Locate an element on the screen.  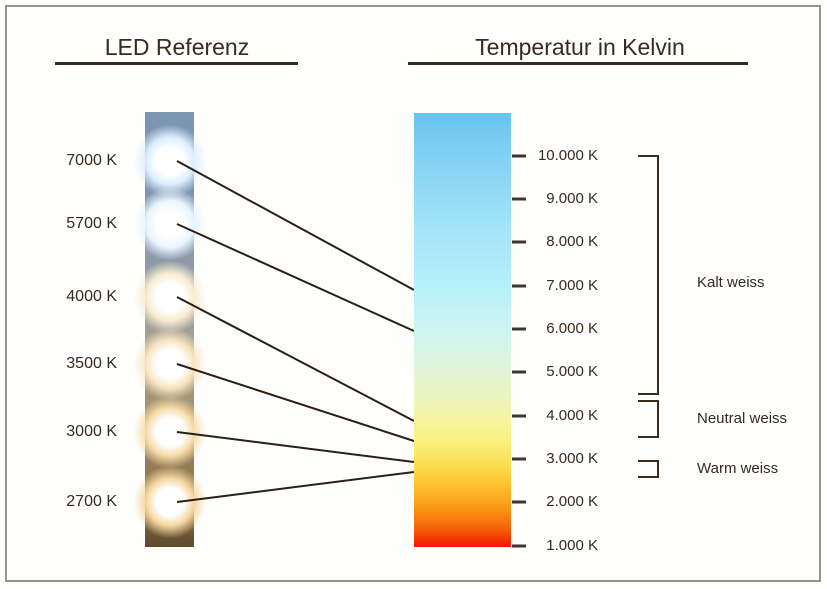
connector-line-3000k is located at coordinates (295, 447).